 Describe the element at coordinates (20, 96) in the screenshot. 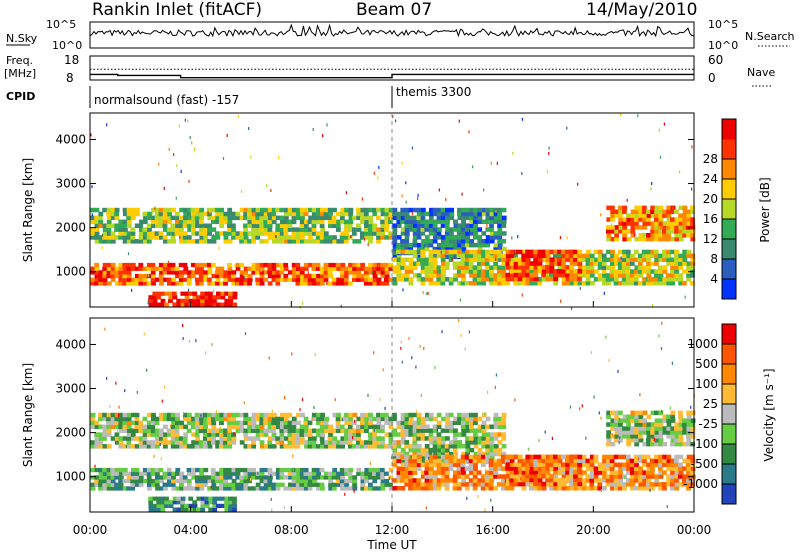

I see `cpid-label: CPID` at that location.